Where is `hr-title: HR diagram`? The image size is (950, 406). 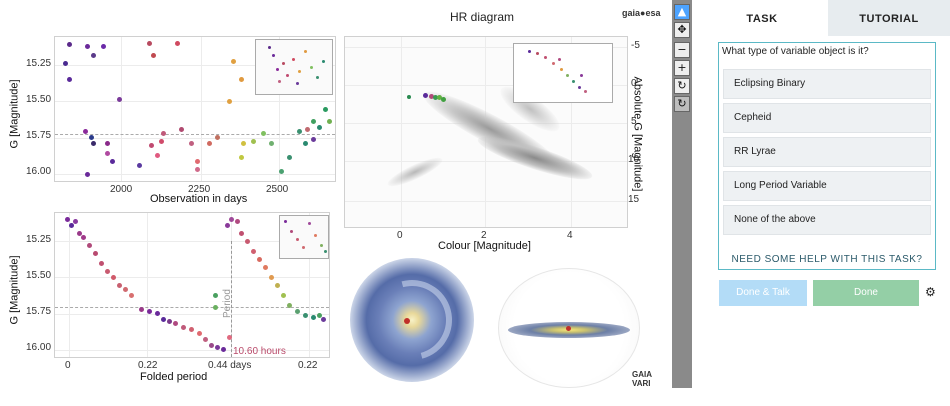 hr-title: HR diagram is located at coordinates (482, 17).